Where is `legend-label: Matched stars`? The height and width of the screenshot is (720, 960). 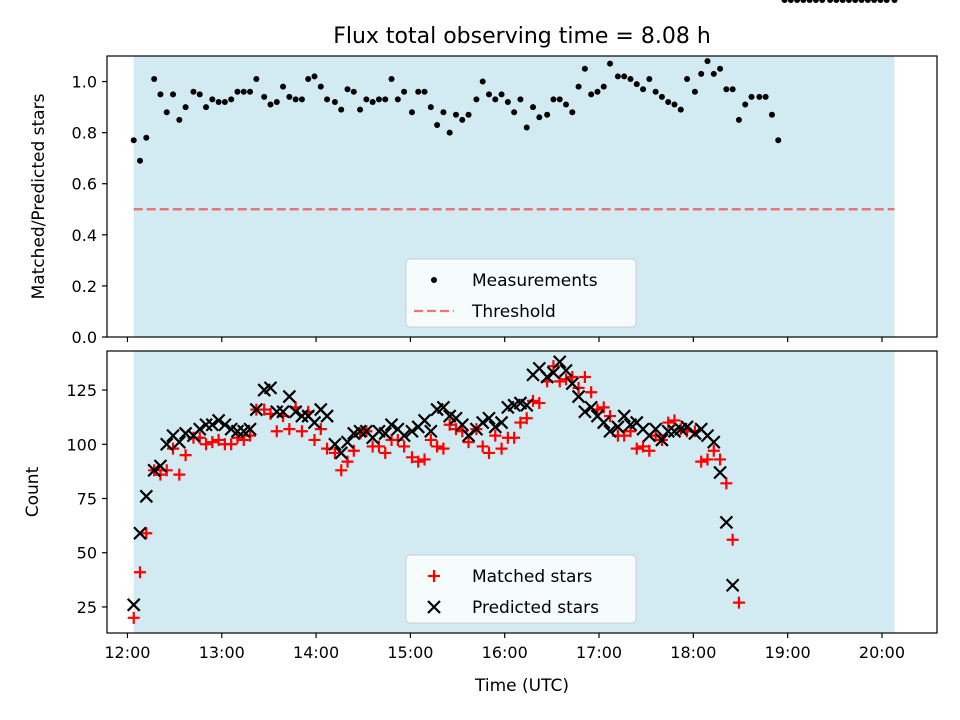 legend-label: Matched stars is located at coordinates (532, 577).